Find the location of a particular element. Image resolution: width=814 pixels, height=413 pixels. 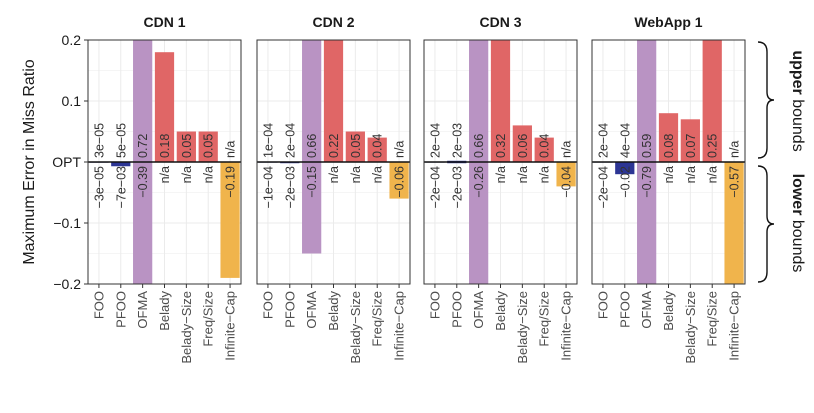

data-label-upper: 5e−05 is located at coordinates (121, 140).